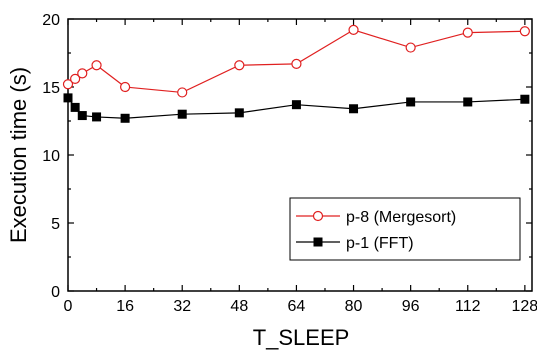 This screenshot has width=537, height=352. What do you see at coordinates (354, 306) in the screenshot?
I see `x-tick-label: 80` at bounding box center [354, 306].